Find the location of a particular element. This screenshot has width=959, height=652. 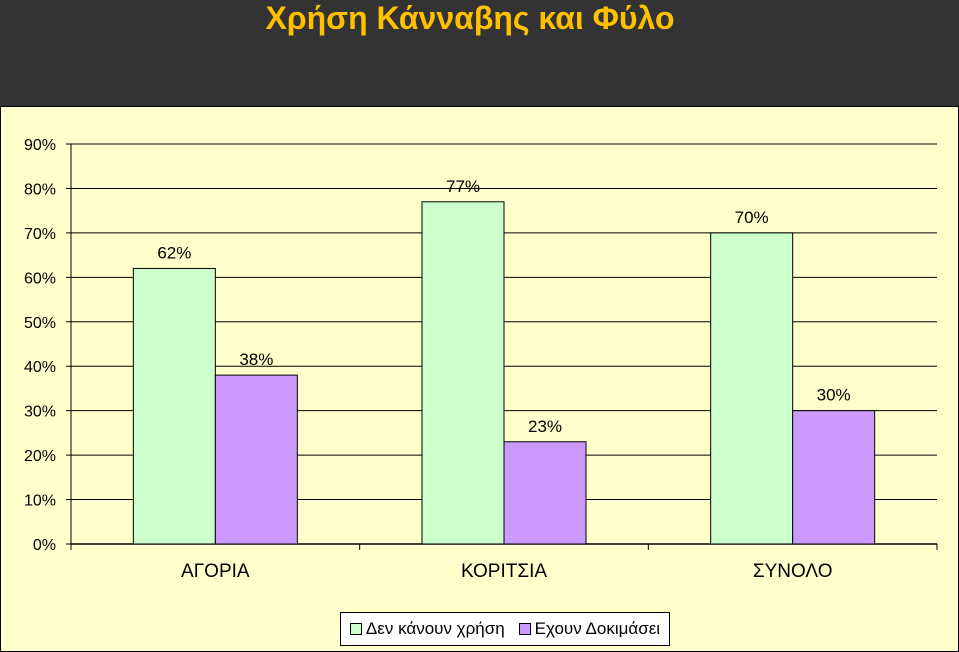

category-label: ΚΟΡΙΤΣΙΑ is located at coordinates (504, 571).